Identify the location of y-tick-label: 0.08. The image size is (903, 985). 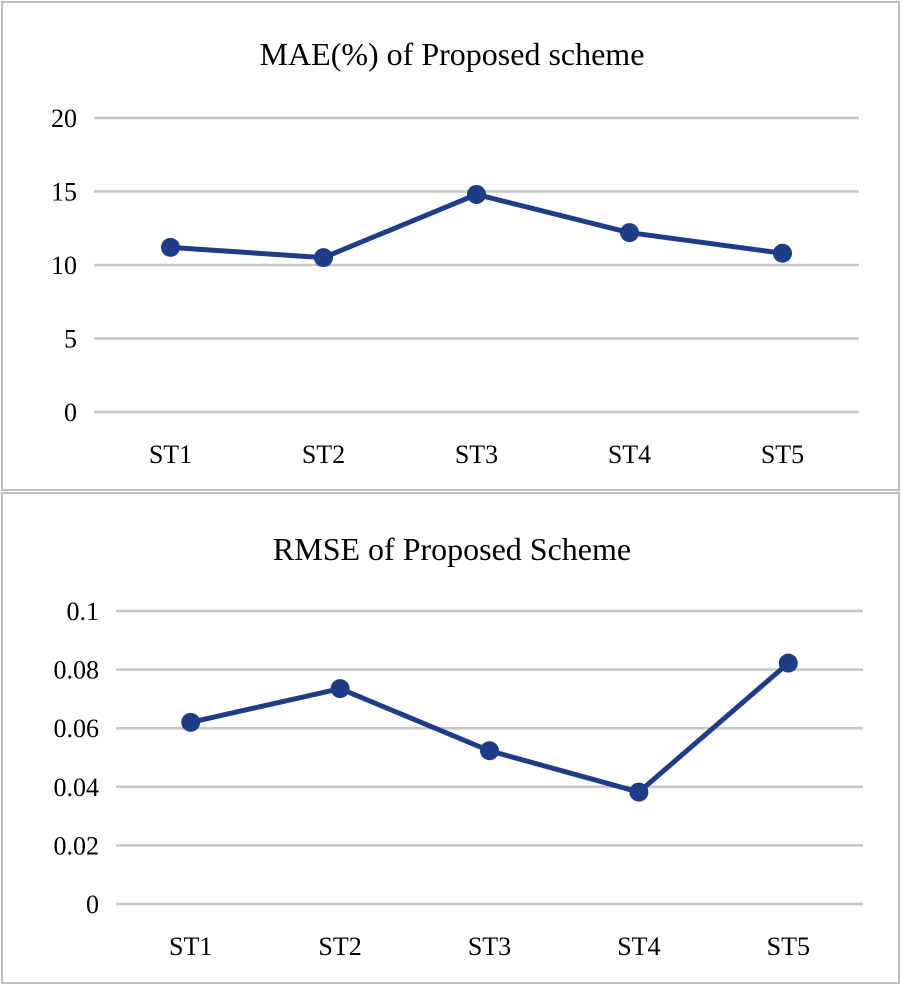
(77, 670).